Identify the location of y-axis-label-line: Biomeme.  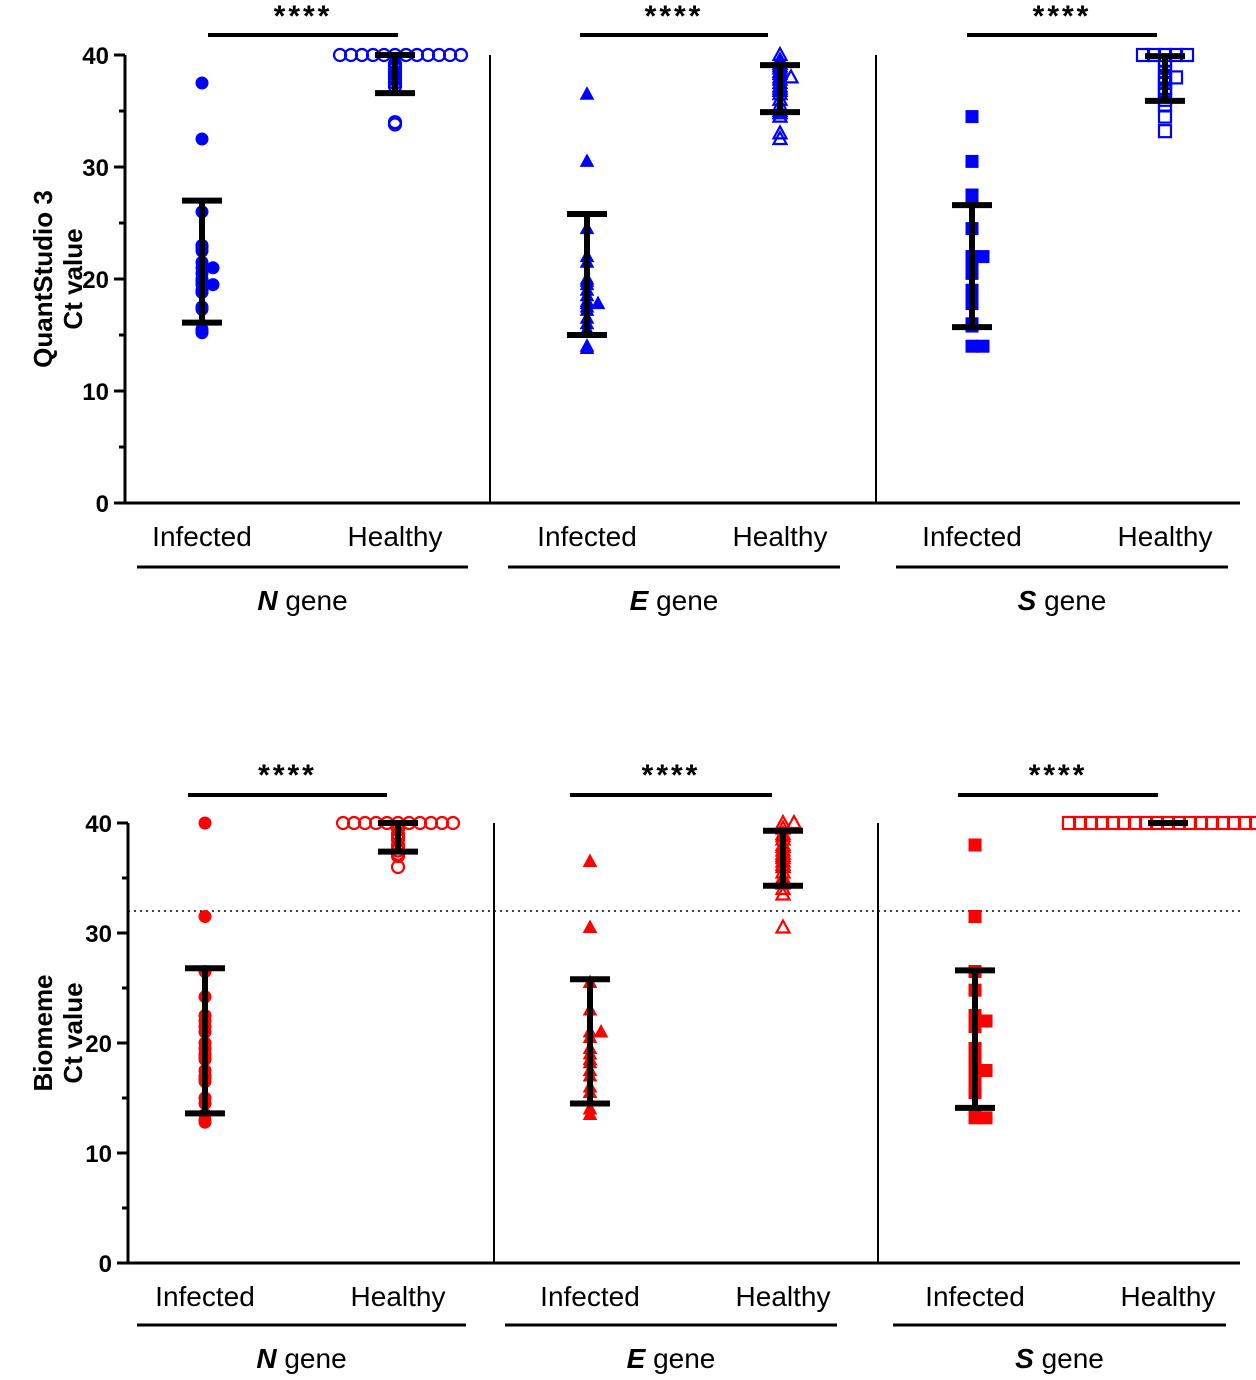
(43, 1032).